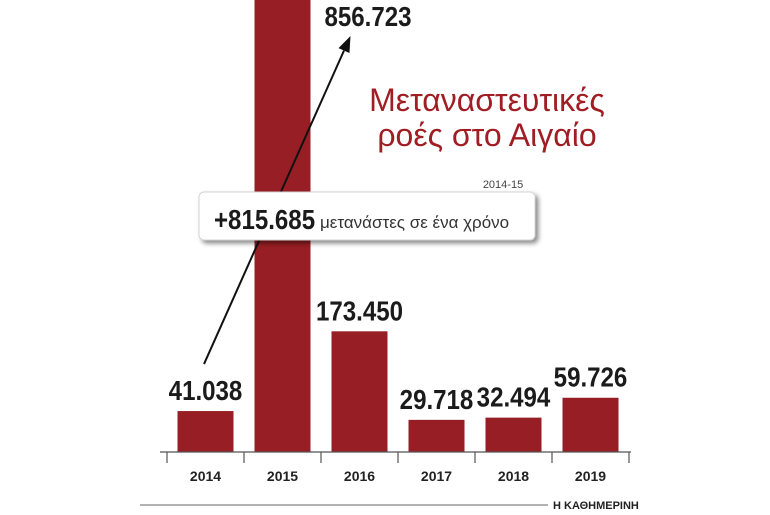  I want to click on x-axis-ticks, so click(398, 457).